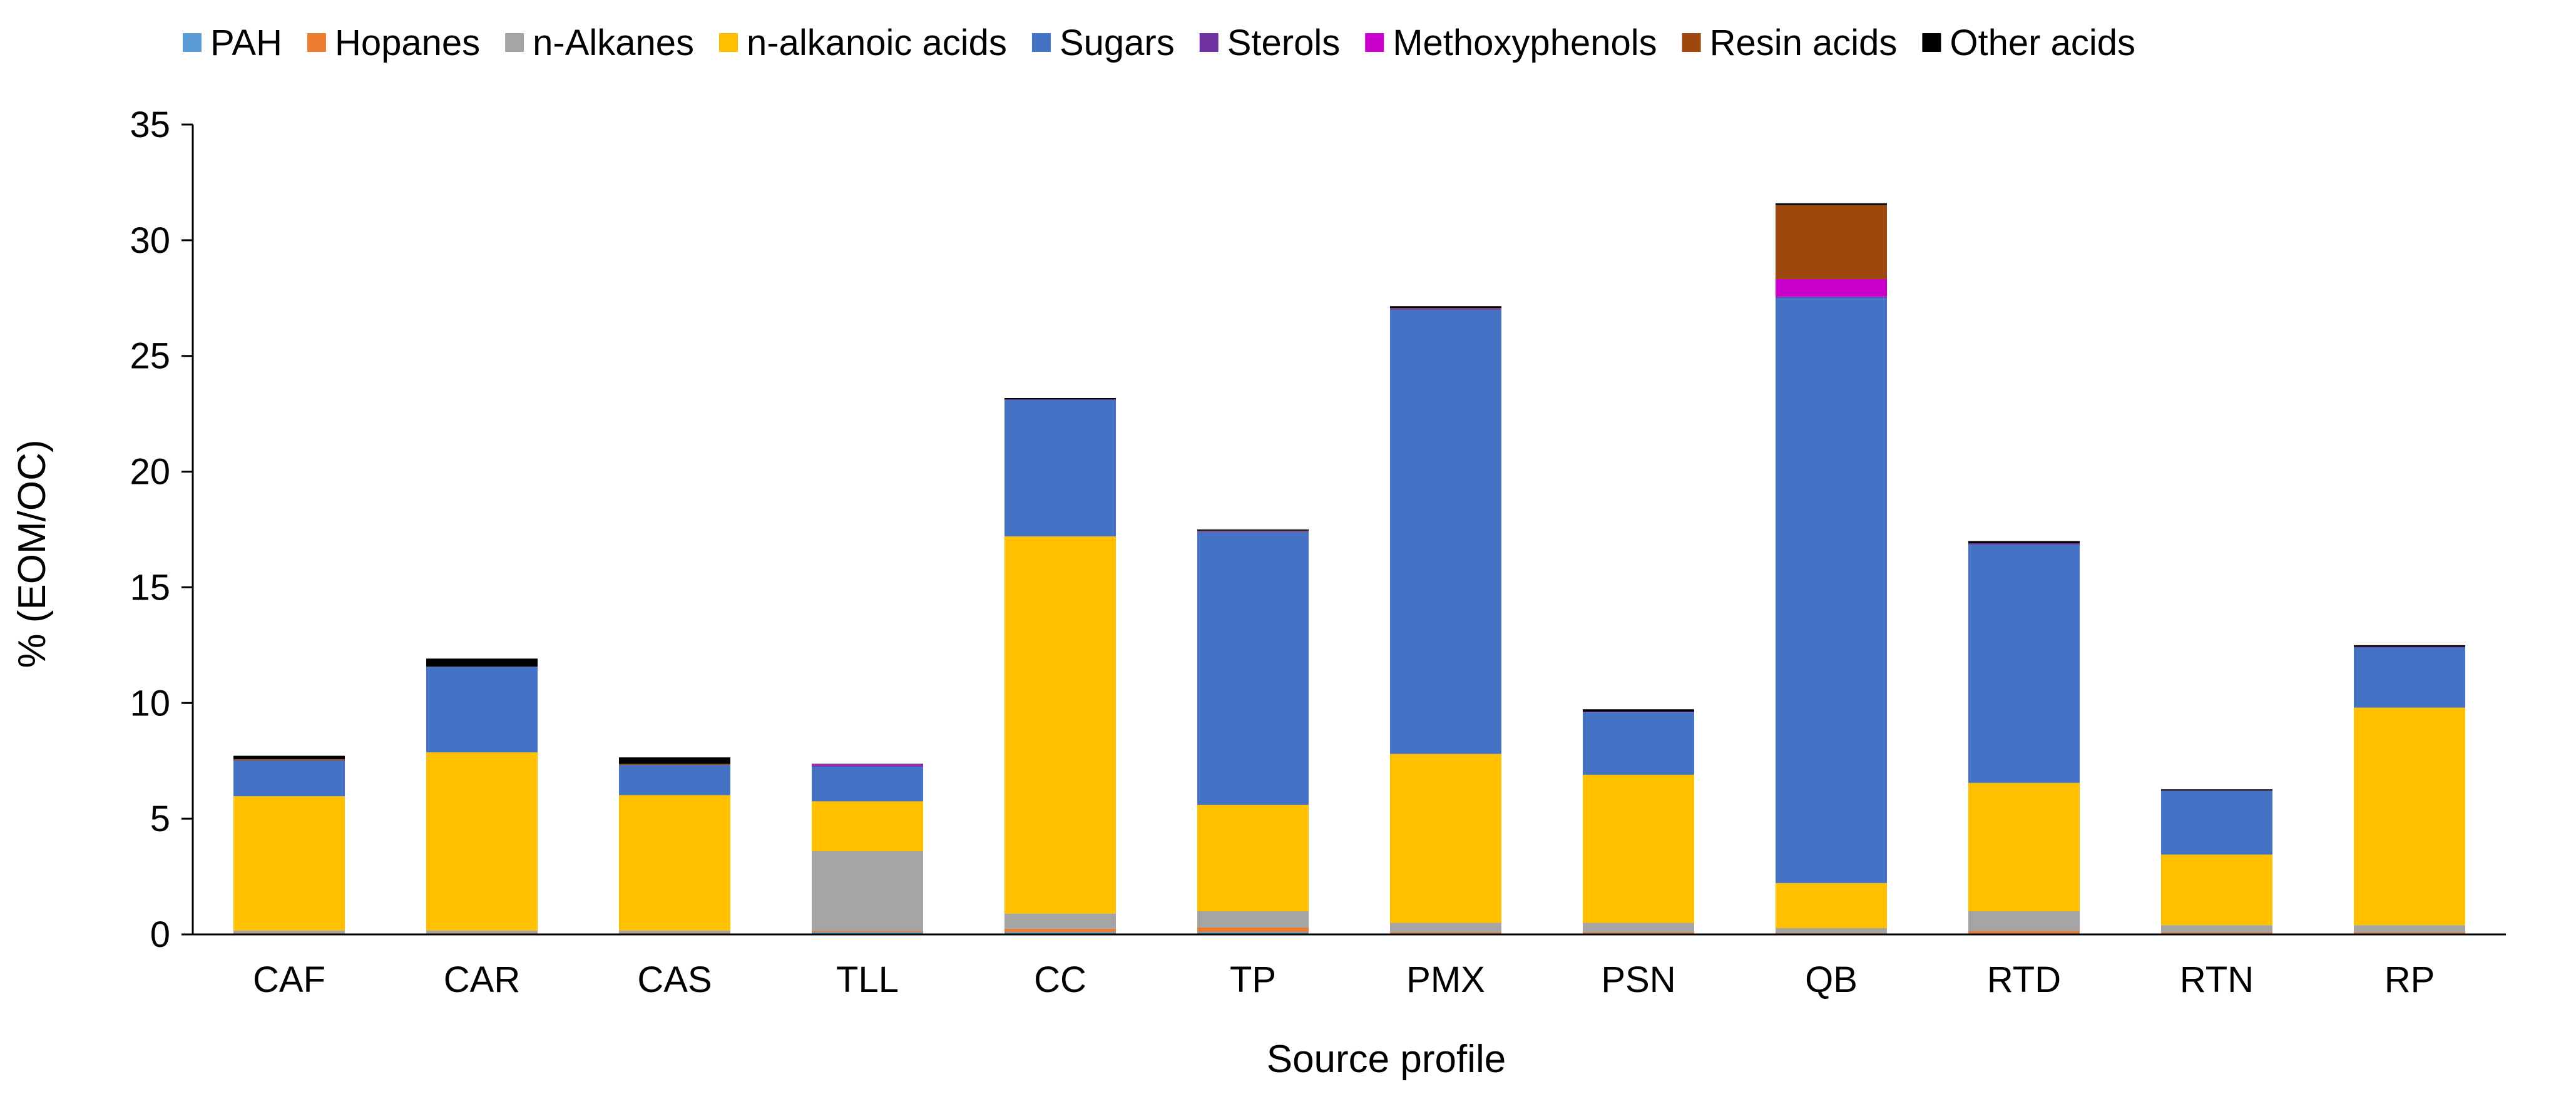 The height and width of the screenshot is (1094, 2576). I want to click on legend-item-n-alkanes: n-Alkanes, so click(599, 43).